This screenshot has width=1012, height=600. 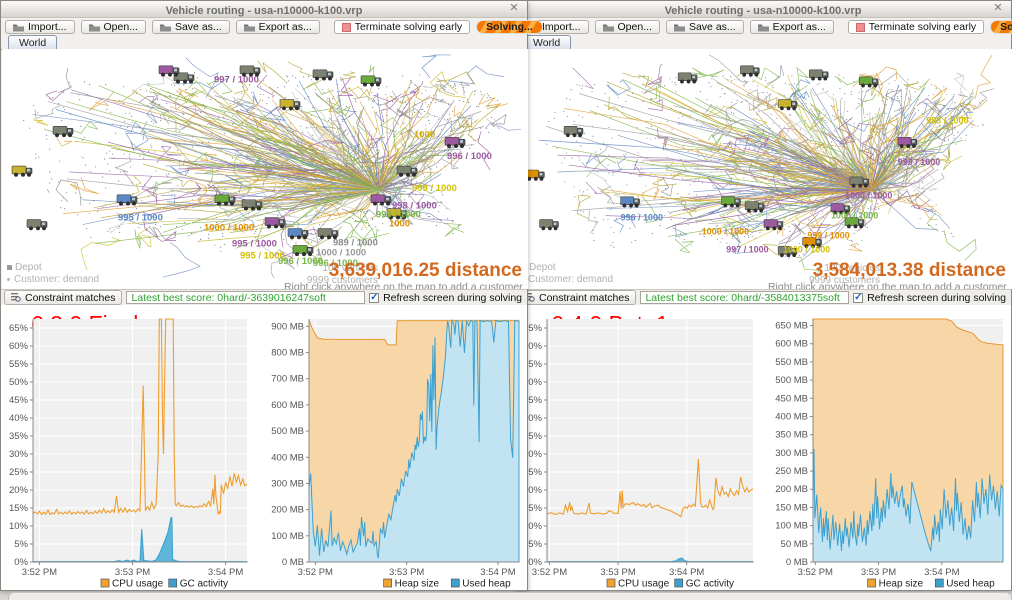 I want to click on svg-text: 20%, so click(x=19, y=490).